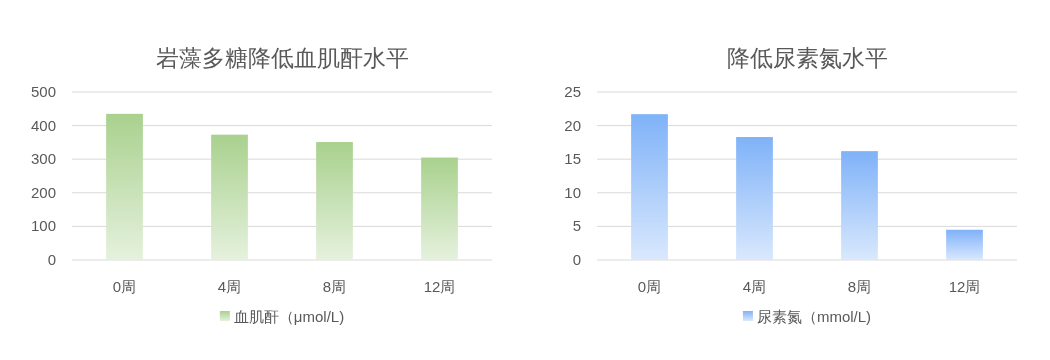 This screenshot has width=1050, height=360. What do you see at coordinates (572, 125) in the screenshot?
I see `y-tick-label: 20` at bounding box center [572, 125].